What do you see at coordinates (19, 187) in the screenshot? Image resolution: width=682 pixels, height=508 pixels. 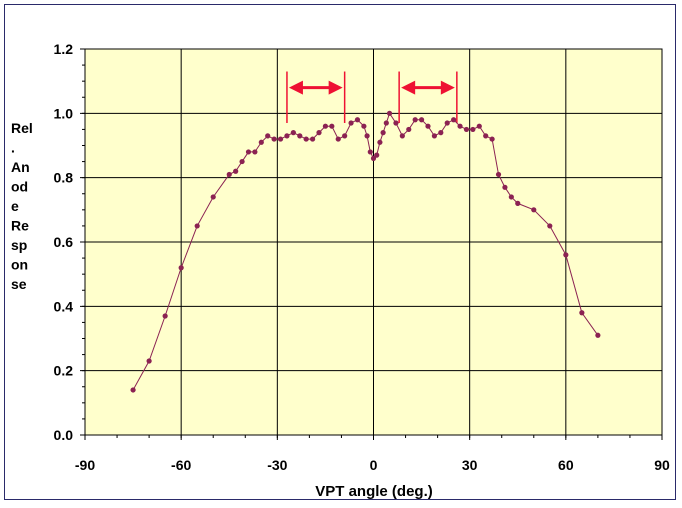 I see `y-axis-title-line: od` at bounding box center [19, 187].